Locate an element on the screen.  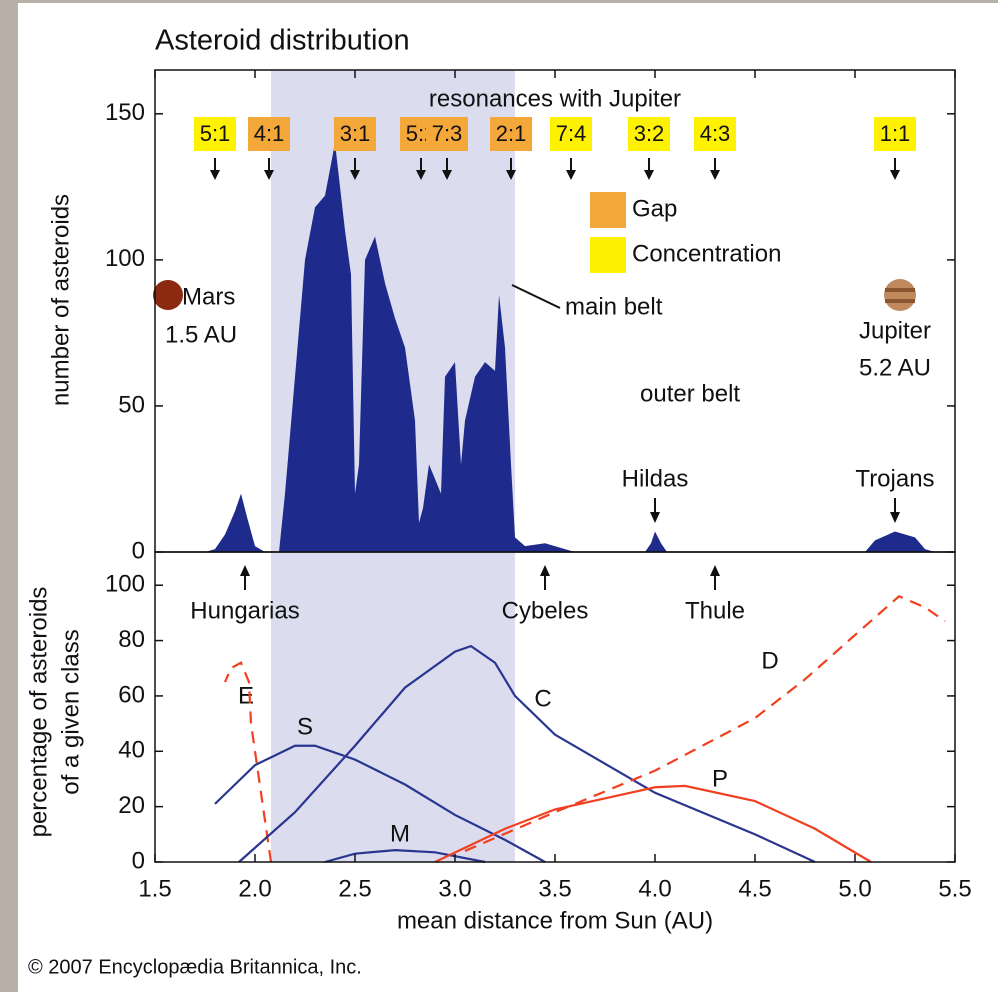
resonance-label: 3:1 is located at coordinates (355, 133).